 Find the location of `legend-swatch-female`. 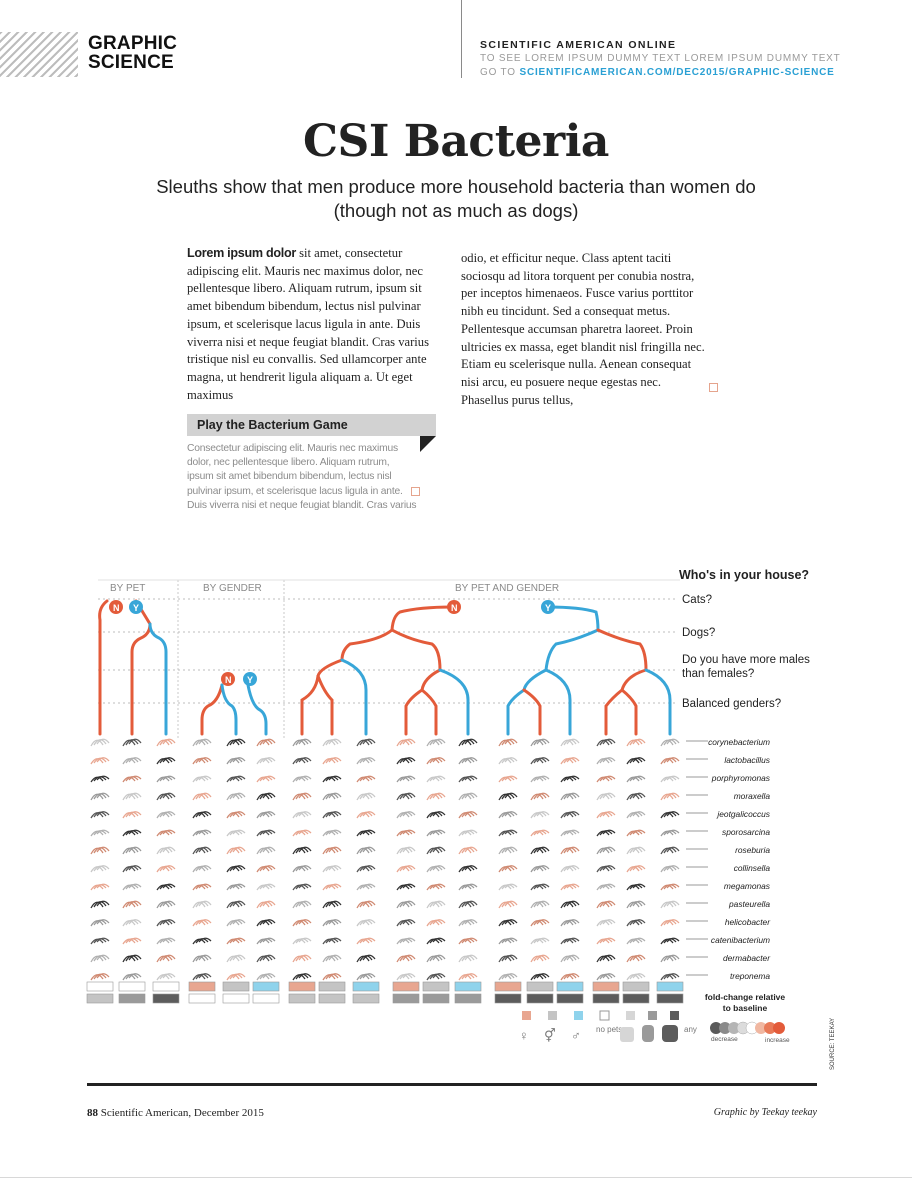

legend-swatch-female is located at coordinates (526, 1015).